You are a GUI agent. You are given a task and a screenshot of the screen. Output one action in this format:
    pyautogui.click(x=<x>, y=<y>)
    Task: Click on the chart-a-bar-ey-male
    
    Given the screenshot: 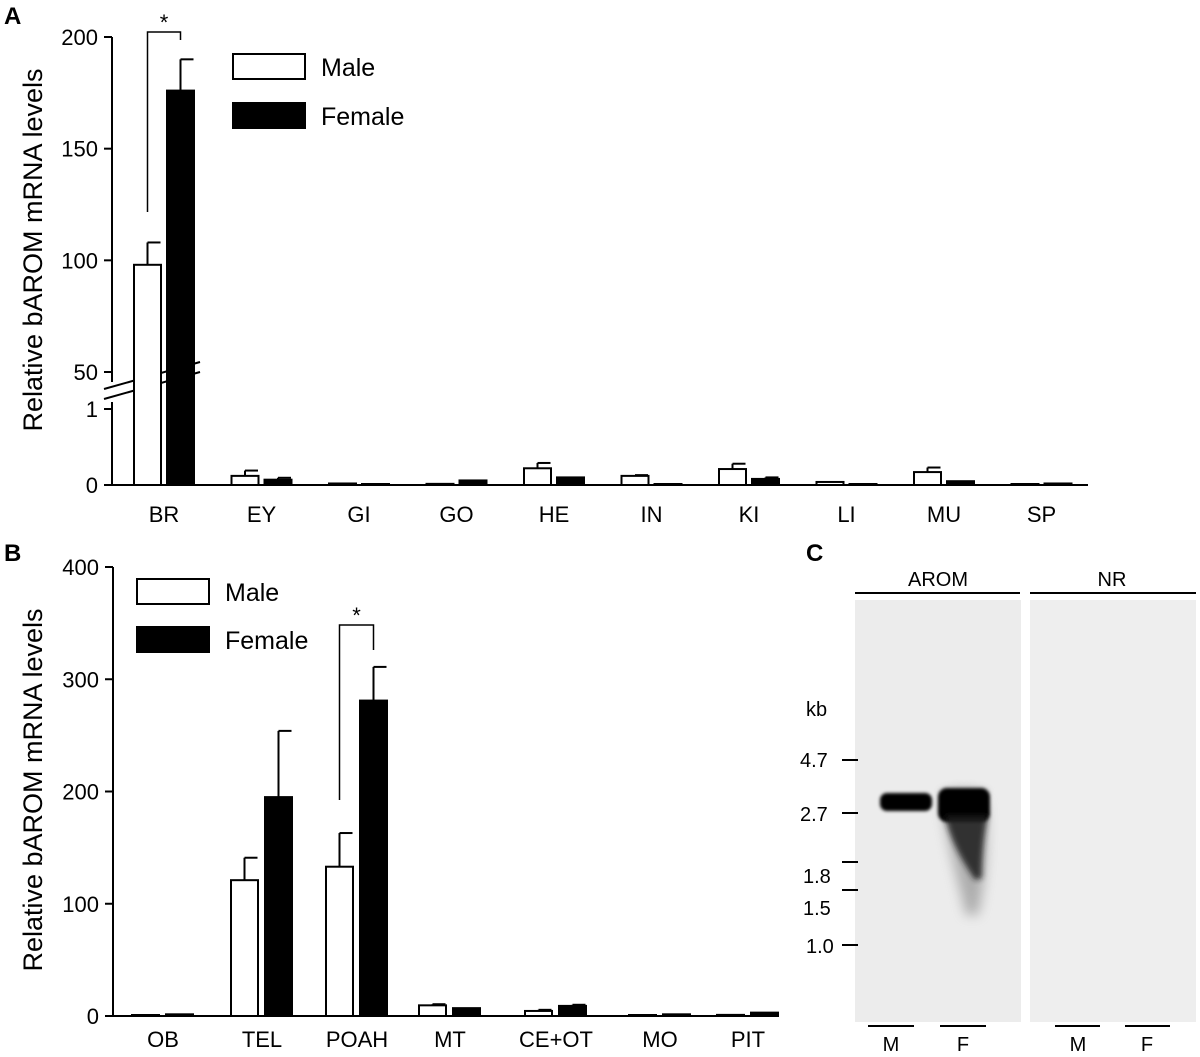 What is the action you would take?
    pyautogui.click(x=245, y=480)
    